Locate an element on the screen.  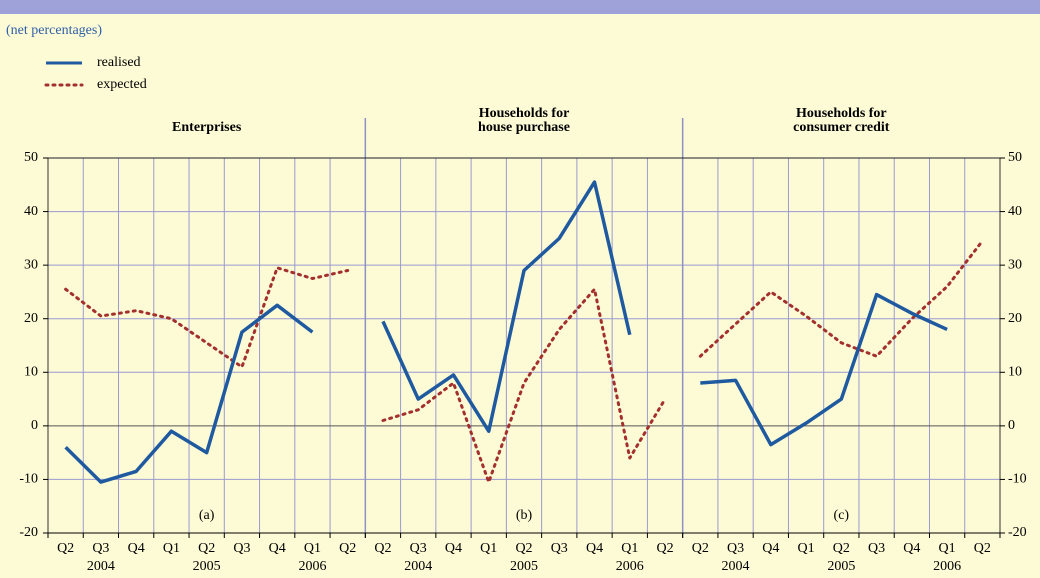
panel-annotation: (a) is located at coordinates (207, 515).